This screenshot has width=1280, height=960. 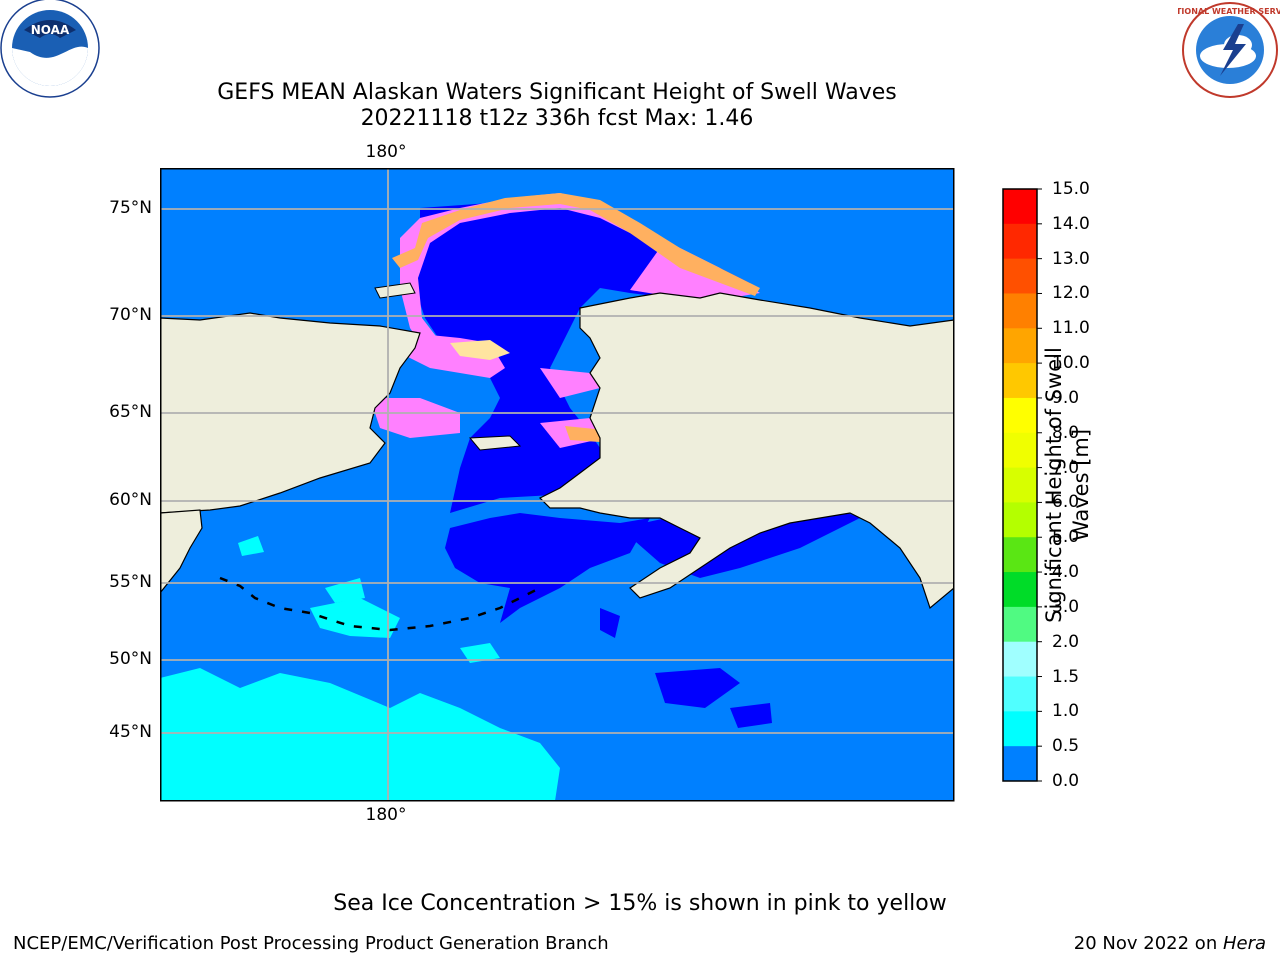 I want to click on lat-label-45: 45°N, so click(x=130, y=732).